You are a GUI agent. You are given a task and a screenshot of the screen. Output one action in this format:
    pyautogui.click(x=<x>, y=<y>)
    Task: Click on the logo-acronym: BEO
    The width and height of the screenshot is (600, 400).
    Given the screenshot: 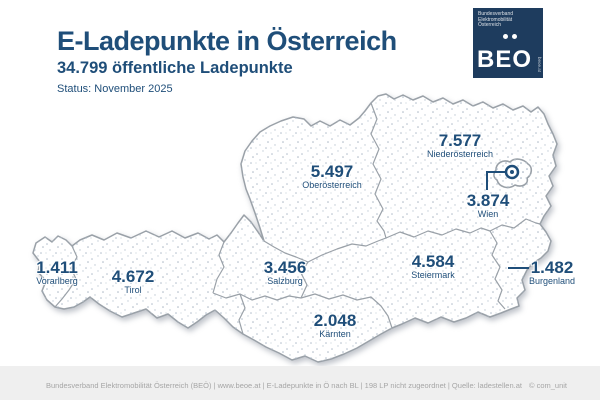 What is the action you would take?
    pyautogui.click(x=505, y=59)
    